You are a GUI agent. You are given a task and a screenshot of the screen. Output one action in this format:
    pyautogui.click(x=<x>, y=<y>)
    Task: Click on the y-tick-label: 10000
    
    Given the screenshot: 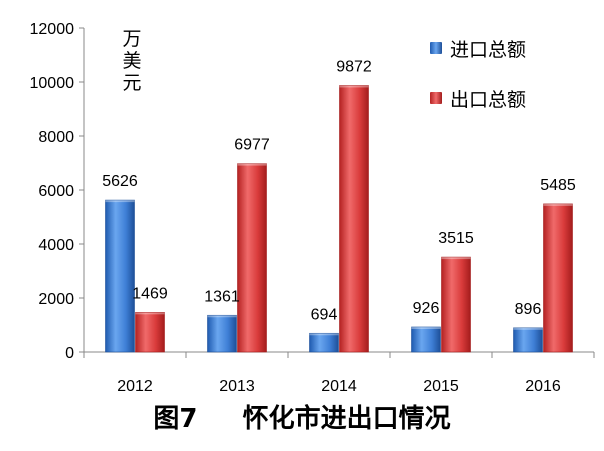 What is the action you would take?
    pyautogui.click(x=52, y=83)
    